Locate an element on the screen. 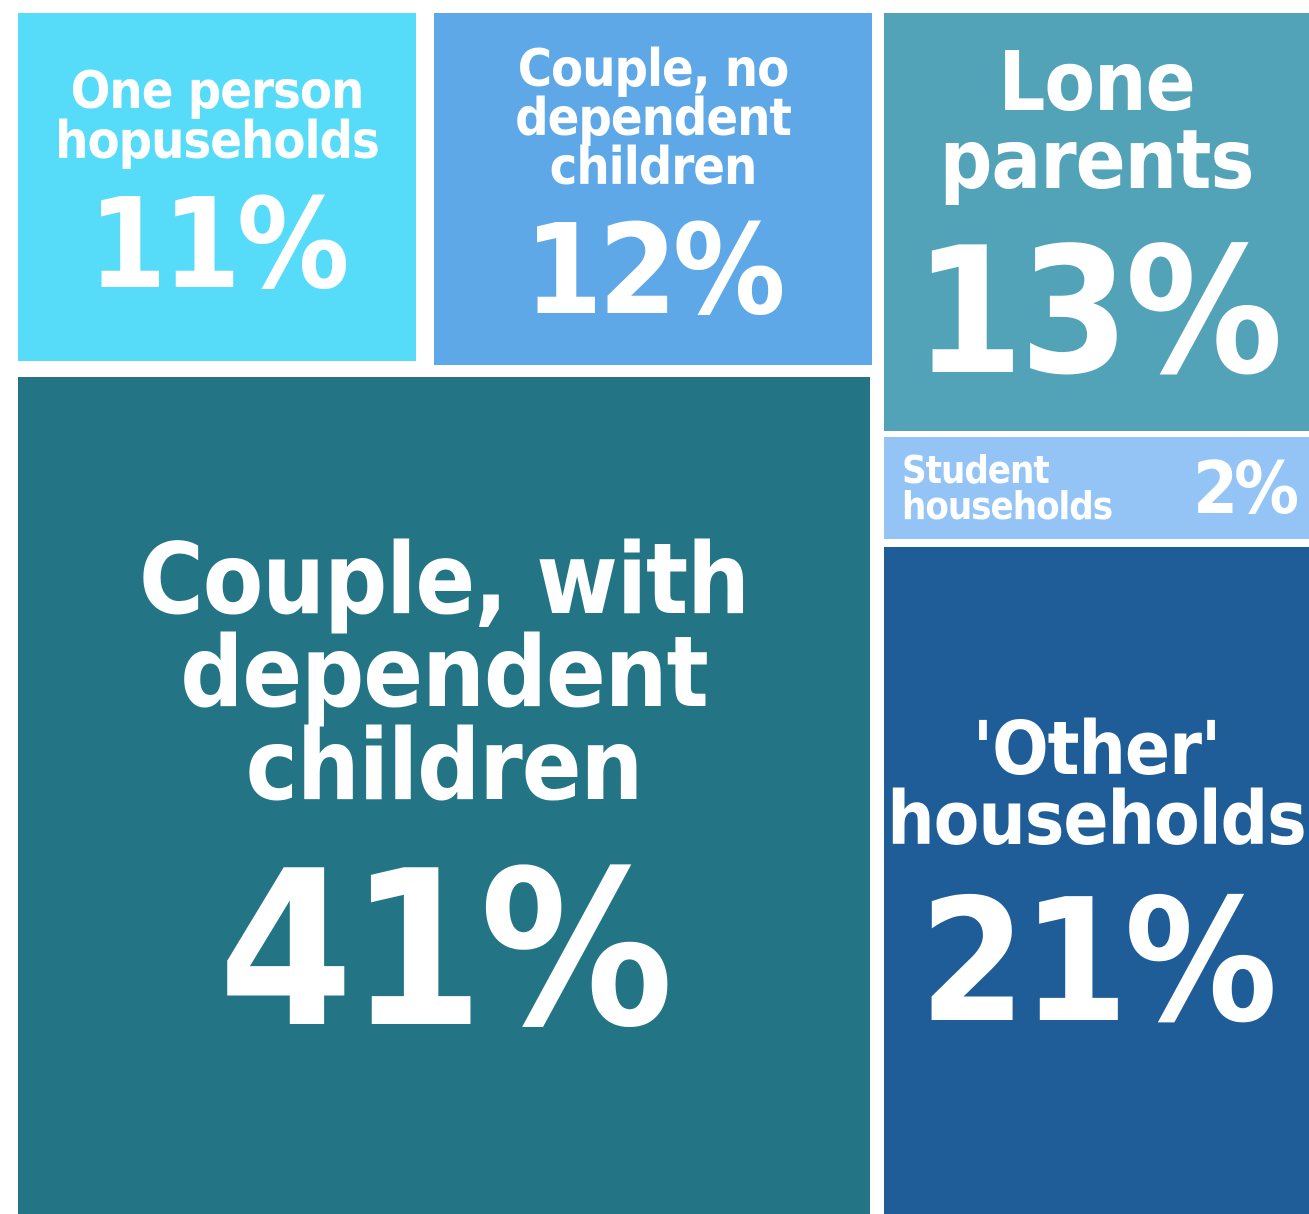 Image resolution: width=1309 pixels, height=1214 pixels. value-label: 12% is located at coordinates (654, 271).